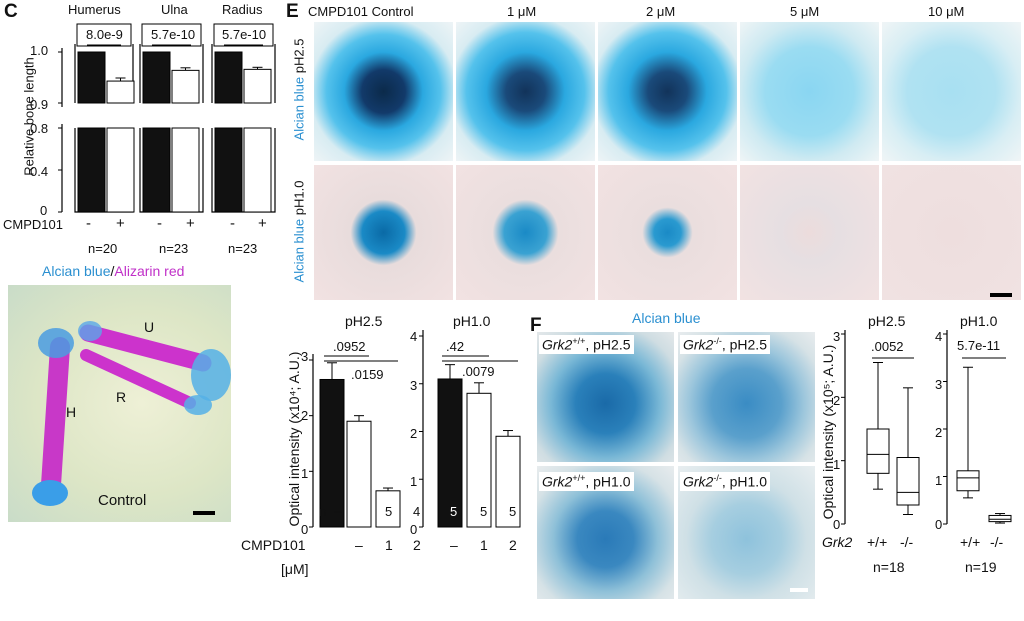 The image size is (1024, 621). I want to click on f1-ytick: 2, so click(837, 400).